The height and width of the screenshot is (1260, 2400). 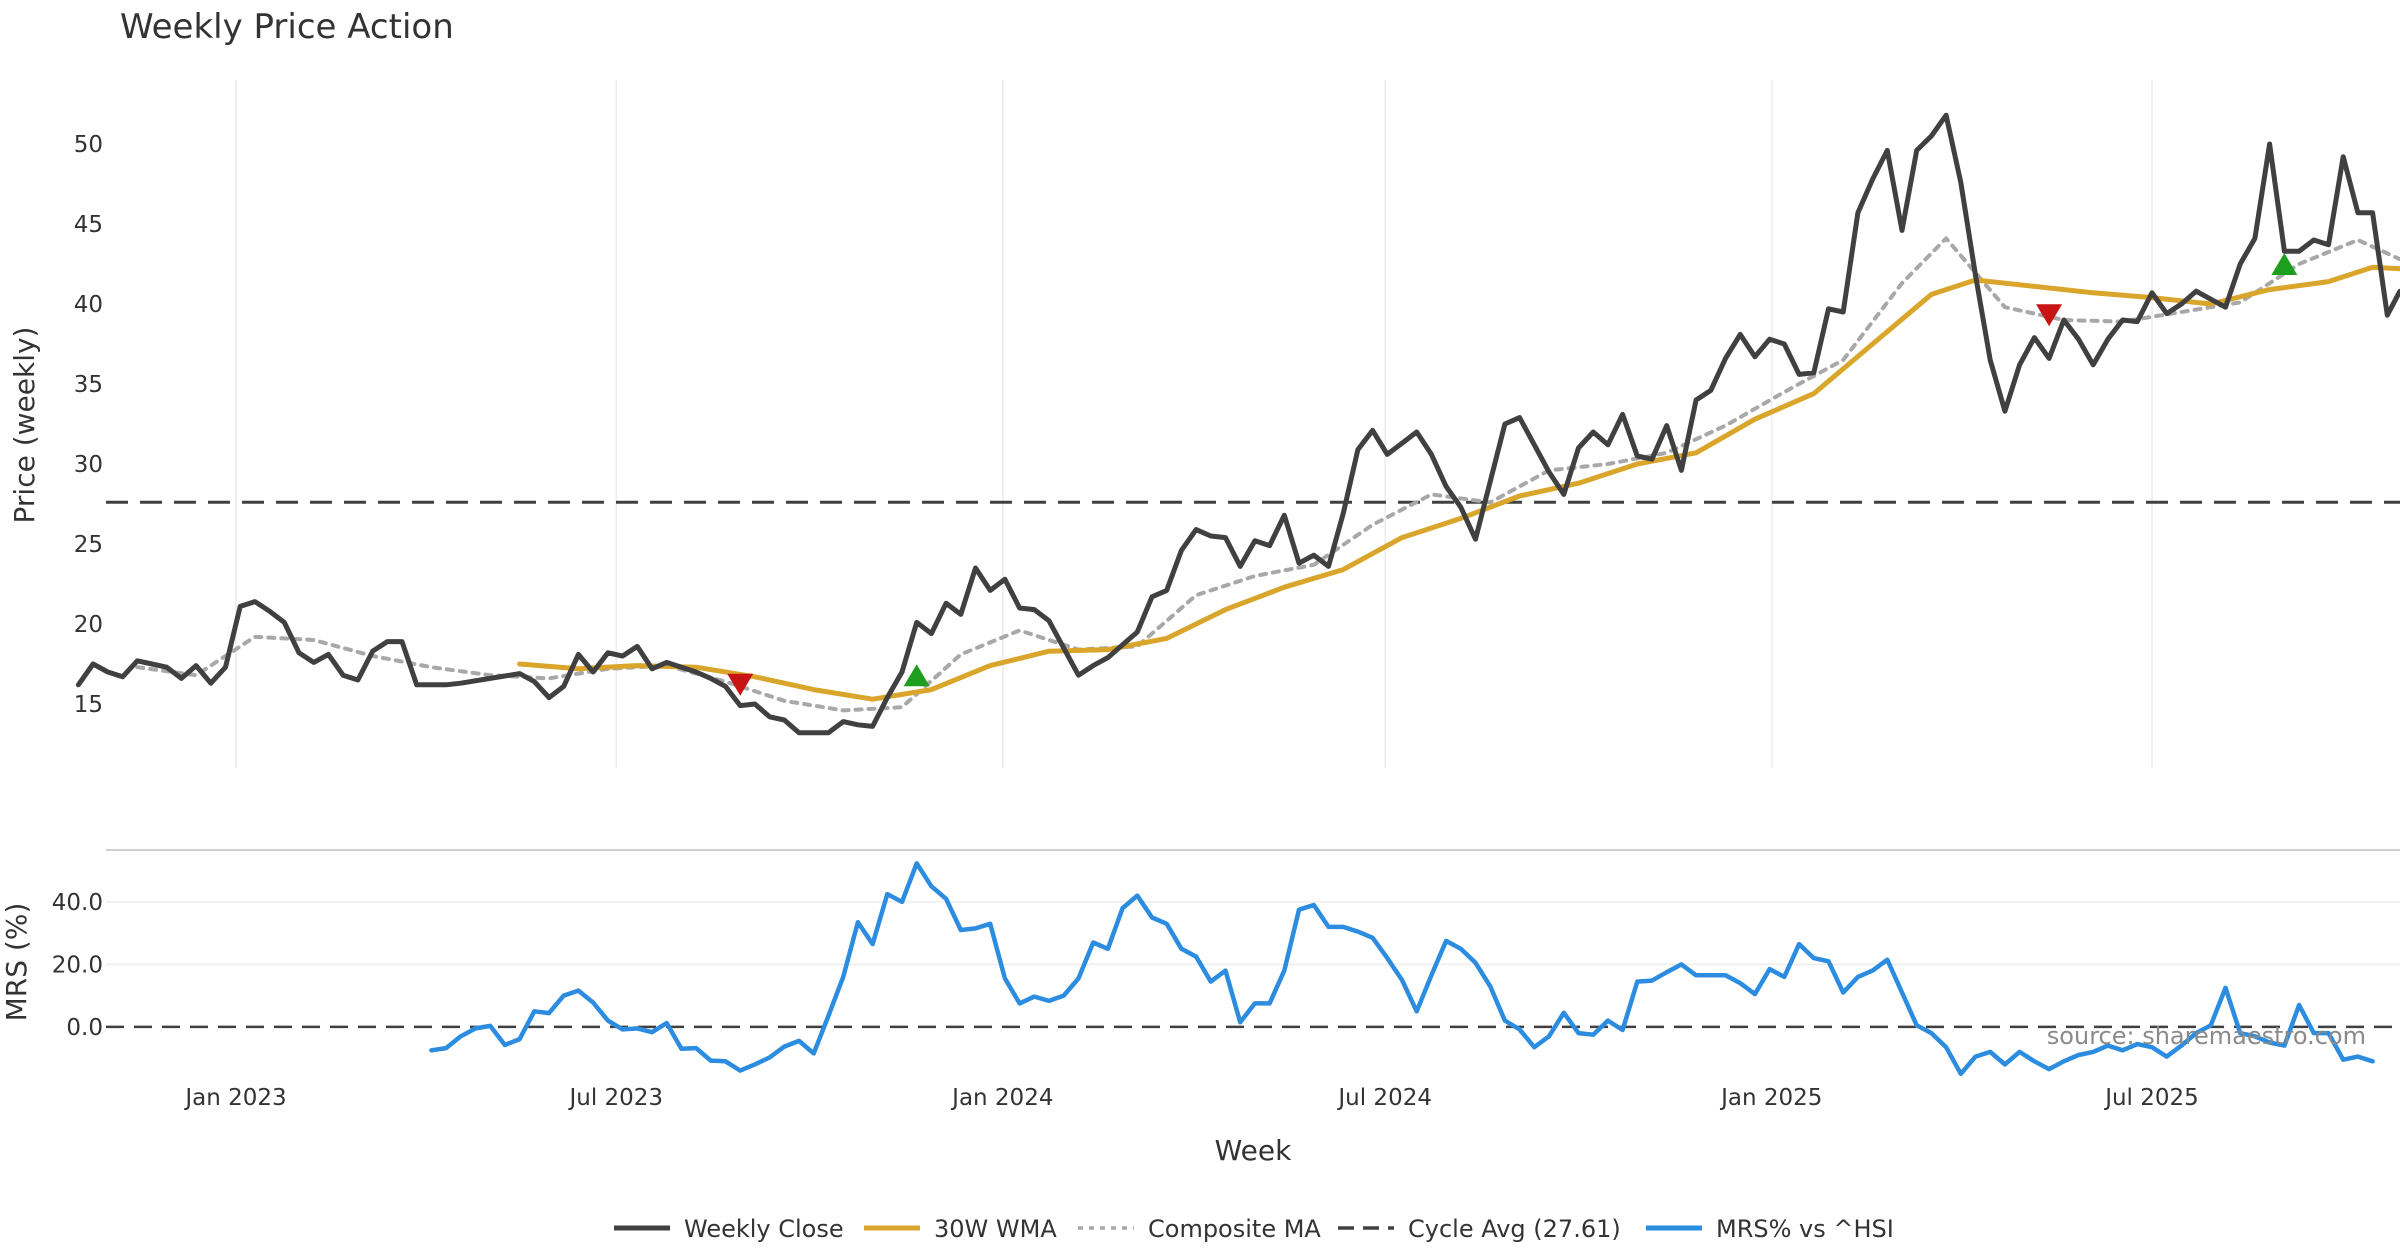 I want to click on x-tick-label: Jul 2024, so click(x=1384, y=1098).